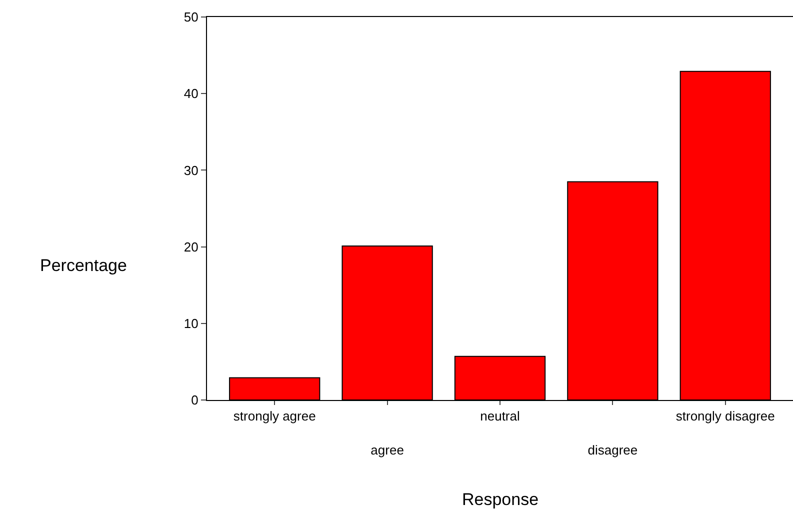  What do you see at coordinates (191, 323) in the screenshot?
I see `y-tick-label: 10` at bounding box center [191, 323].